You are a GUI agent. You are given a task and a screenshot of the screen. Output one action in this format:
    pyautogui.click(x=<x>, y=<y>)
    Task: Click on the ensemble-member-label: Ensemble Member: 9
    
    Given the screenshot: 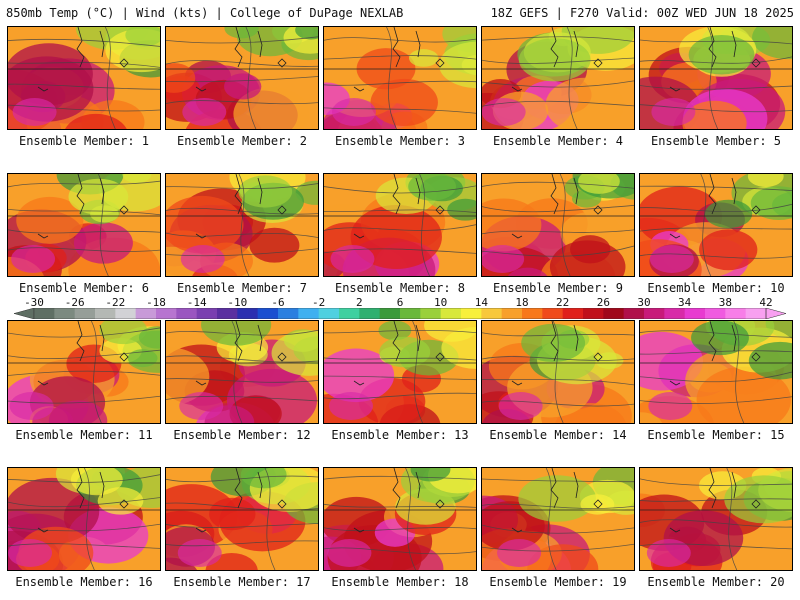 What is the action you would take?
    pyautogui.click(x=558, y=288)
    